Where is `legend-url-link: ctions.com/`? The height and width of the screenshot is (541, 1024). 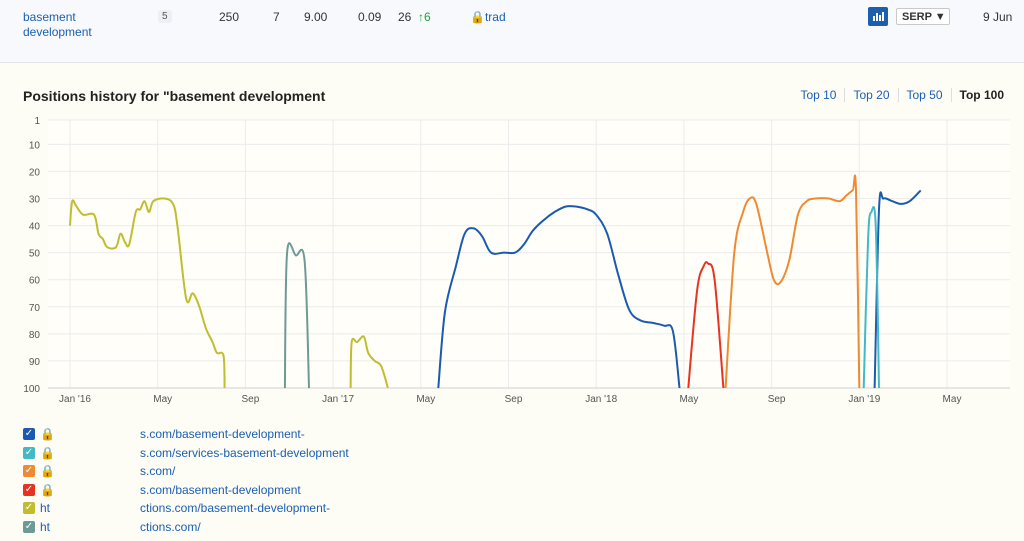 legend-url-link: ctions.com/ is located at coordinates (170, 526).